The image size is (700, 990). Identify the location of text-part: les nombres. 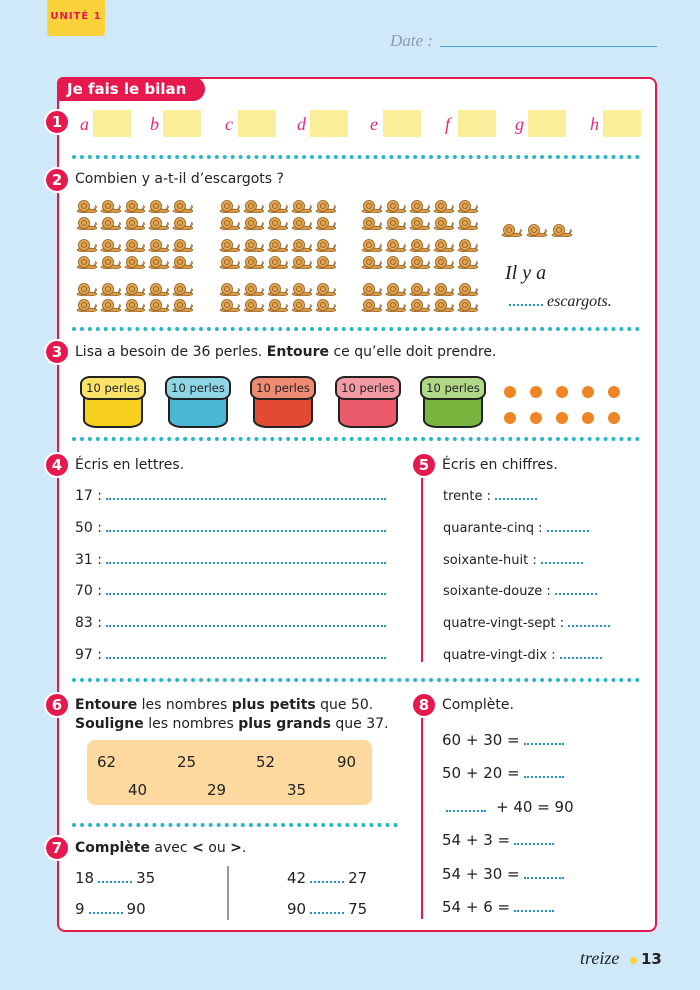
(191, 724).